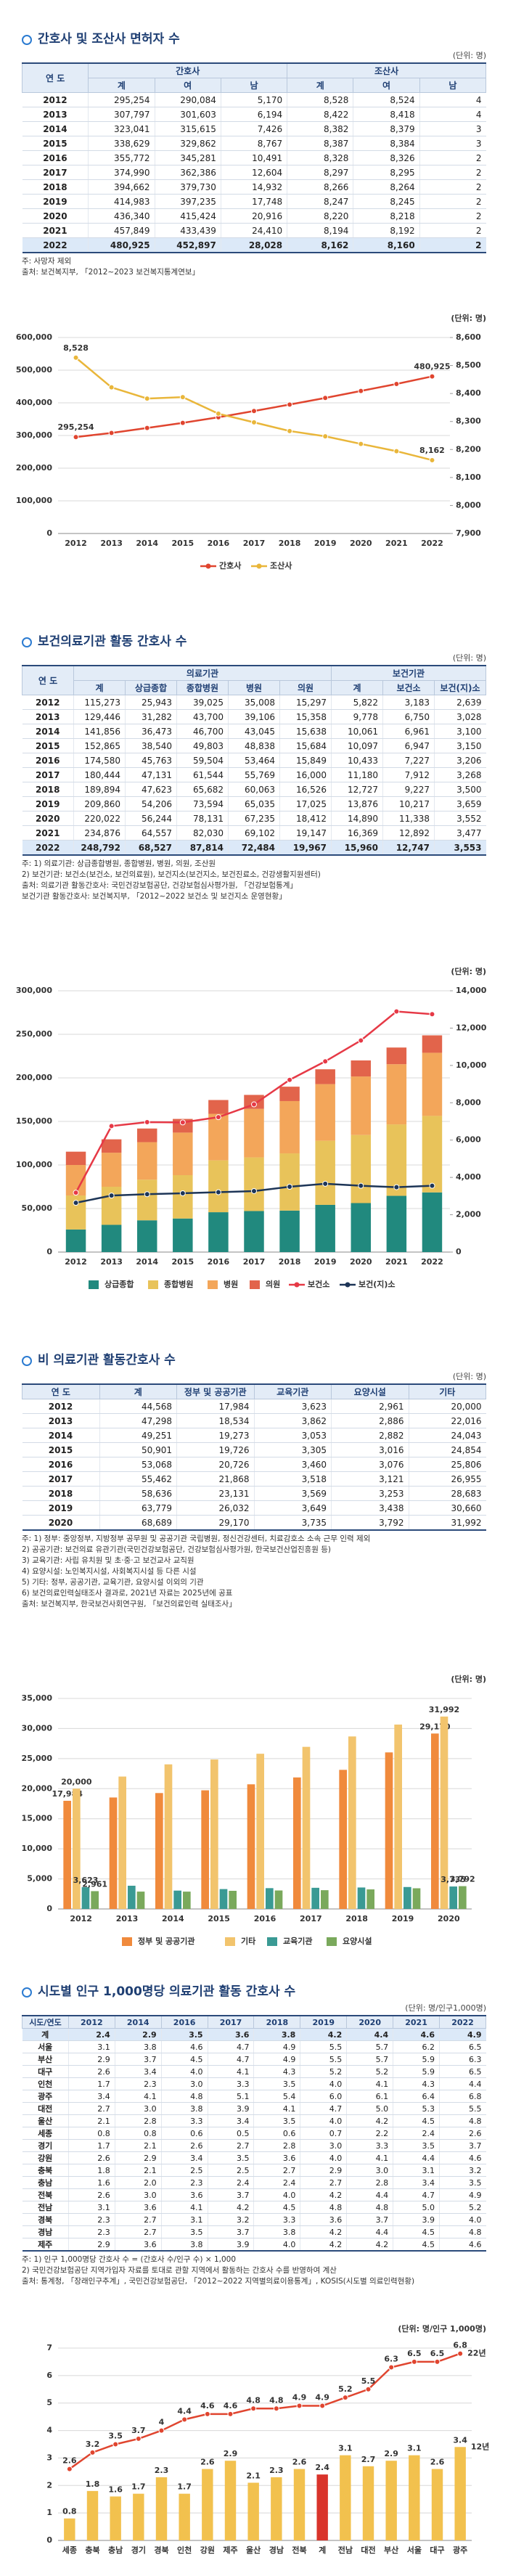 The width and height of the screenshot is (508, 2576). I want to click on cell: 4.2, so click(370, 2120).